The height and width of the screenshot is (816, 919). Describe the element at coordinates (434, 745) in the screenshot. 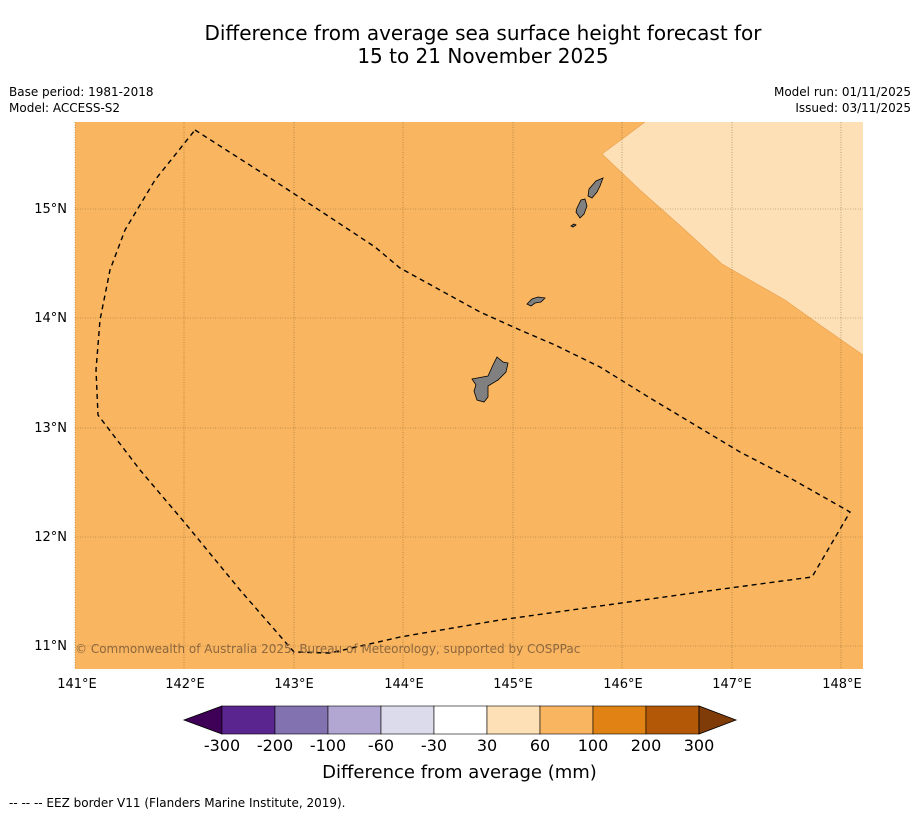

I see `colorbar-tick-label: -30` at that location.